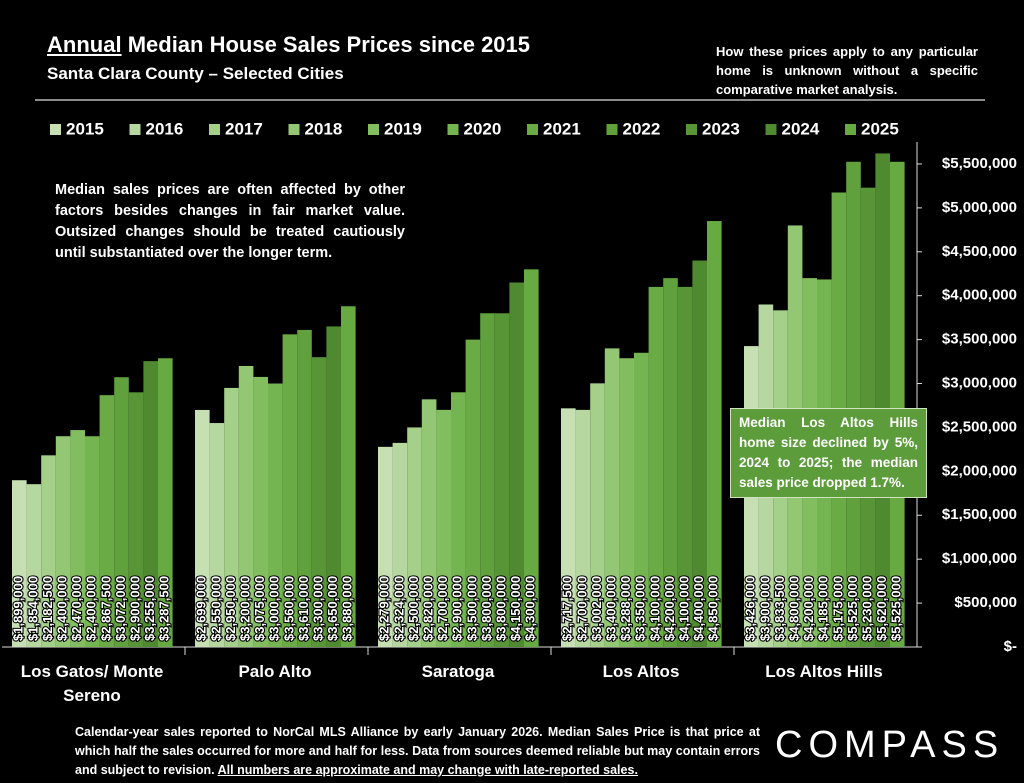 The width and height of the screenshot is (1024, 783). Describe the element at coordinates (515, 608) in the screenshot. I see `value-label: $4,150,000` at that location.